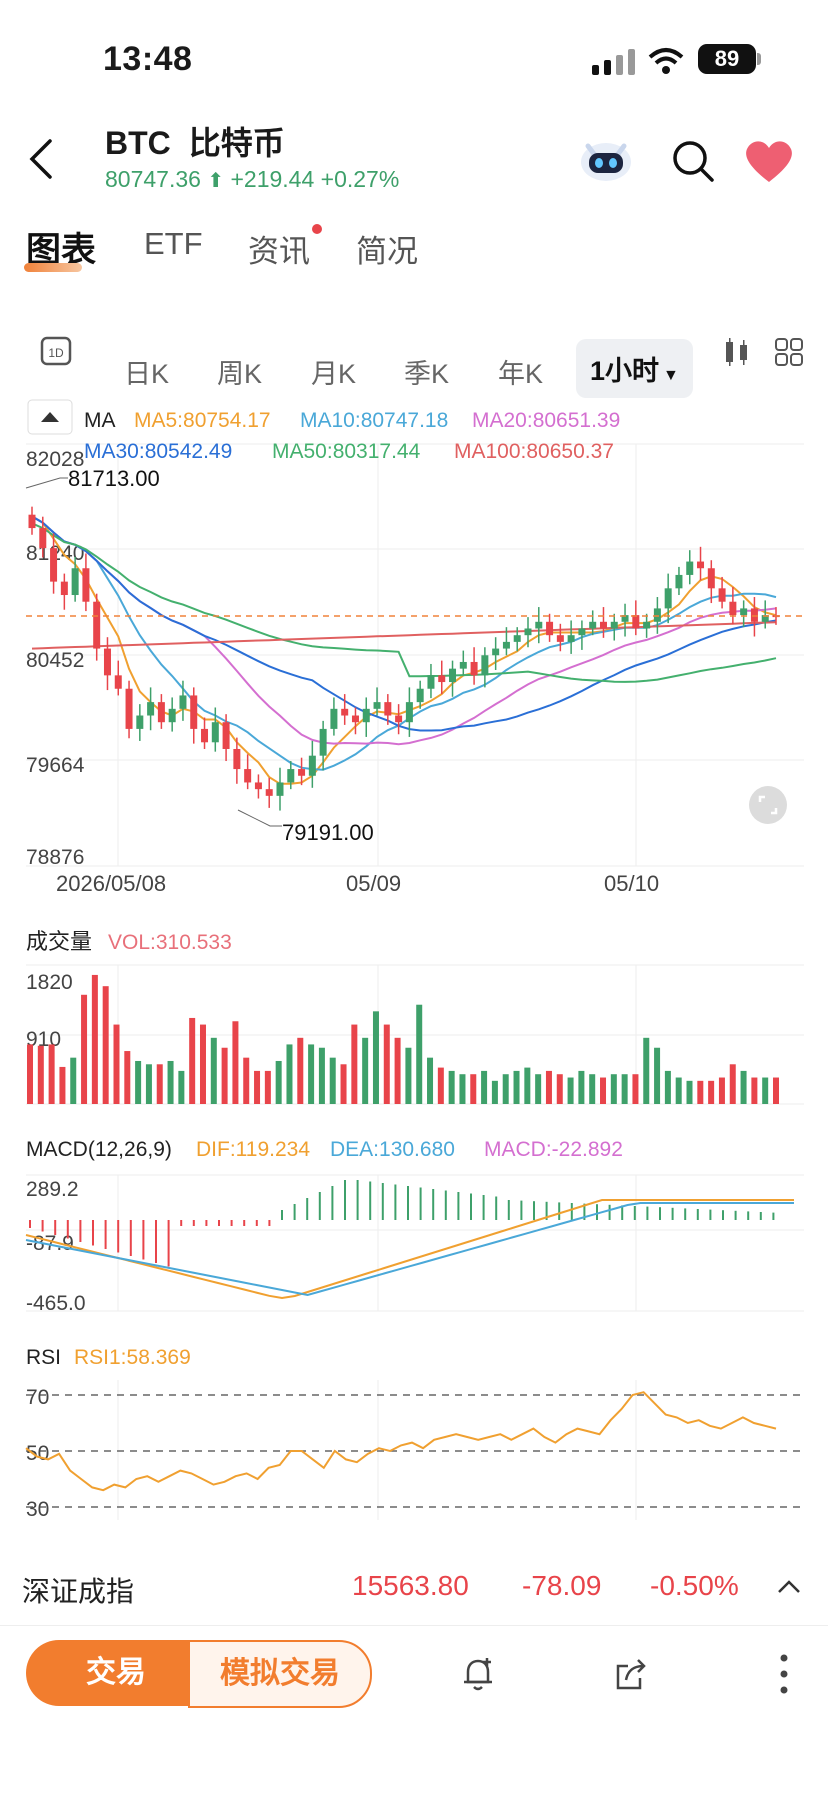  What do you see at coordinates (50, 417) in the screenshot?
I see `collapse-up-icon` at bounding box center [50, 417].